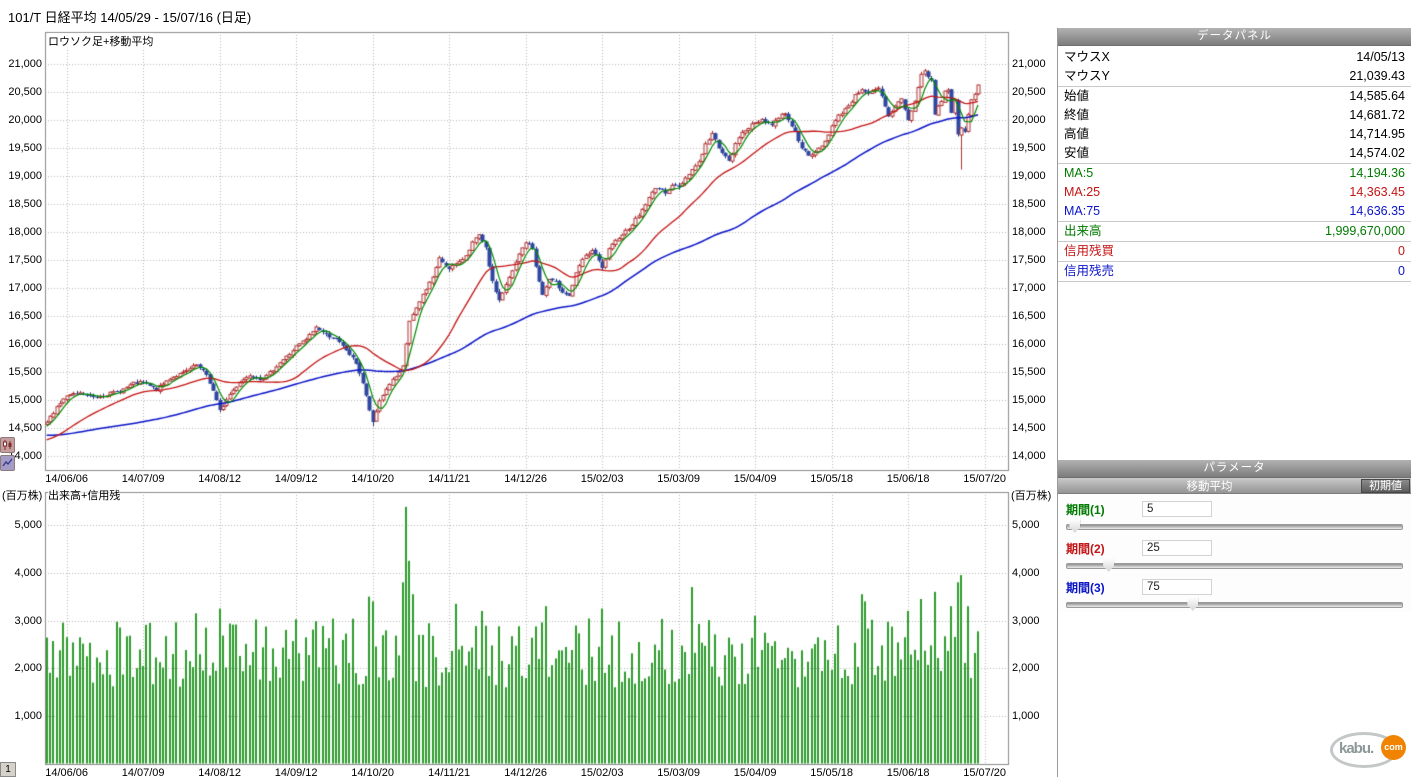  I want to click on price-axis-label-left: 20,500, so click(25, 92).